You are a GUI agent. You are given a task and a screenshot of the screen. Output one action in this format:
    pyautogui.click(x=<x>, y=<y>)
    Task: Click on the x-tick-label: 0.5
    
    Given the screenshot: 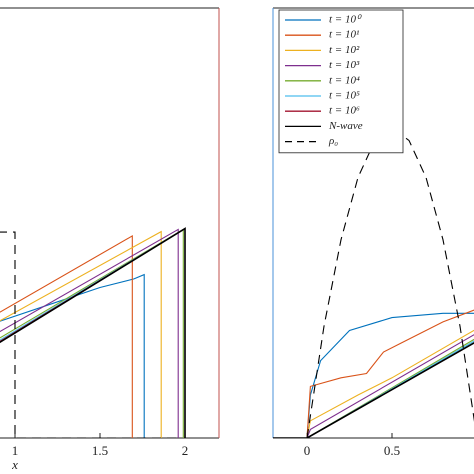 What is the action you would take?
    pyautogui.click(x=392, y=450)
    